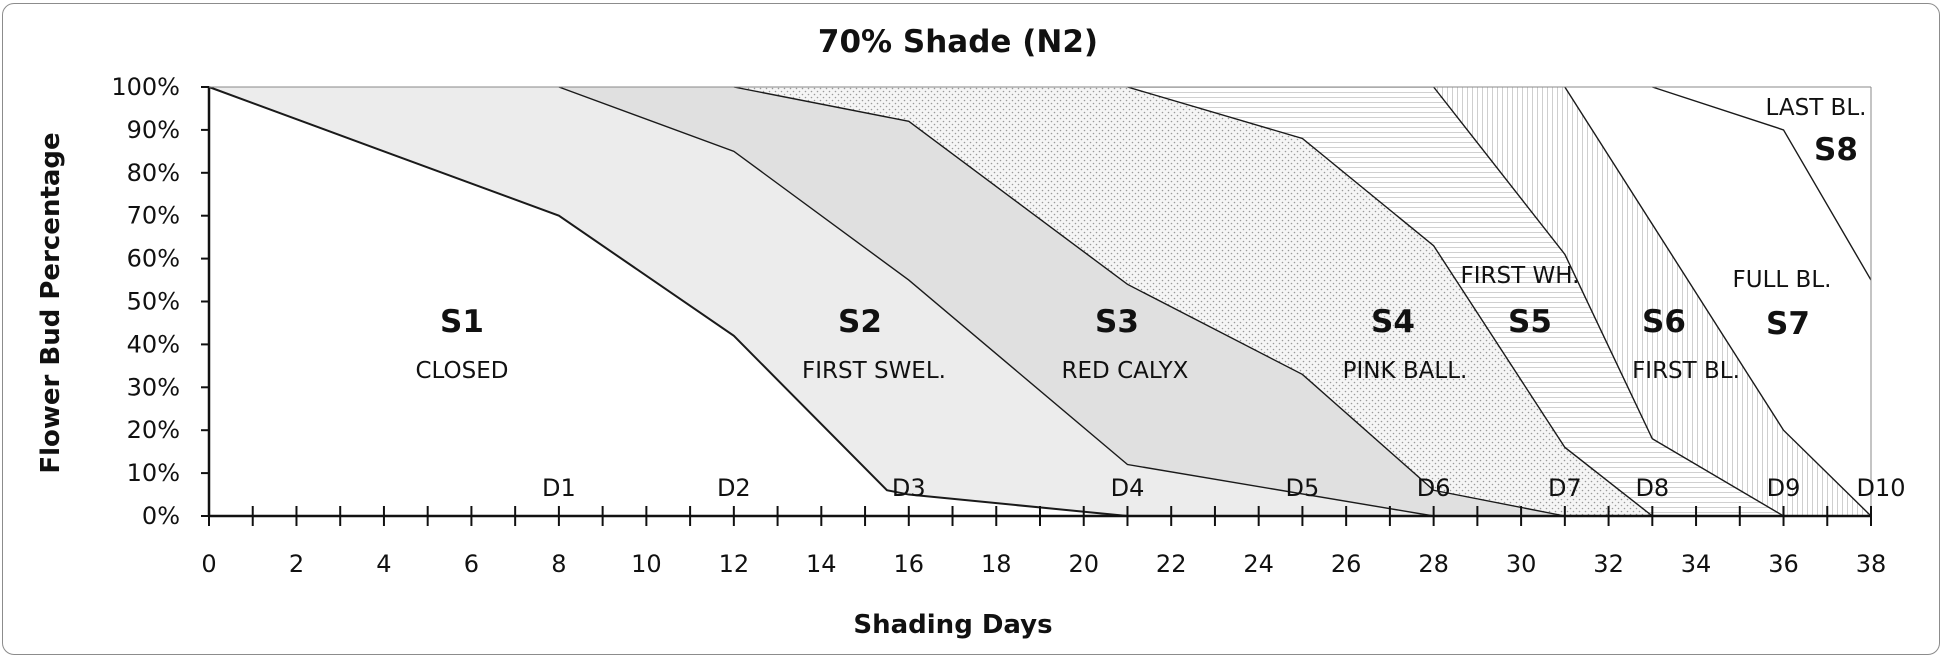  What do you see at coordinates (462, 322) in the screenshot?
I see `stage-code-s1: S1` at bounding box center [462, 322].